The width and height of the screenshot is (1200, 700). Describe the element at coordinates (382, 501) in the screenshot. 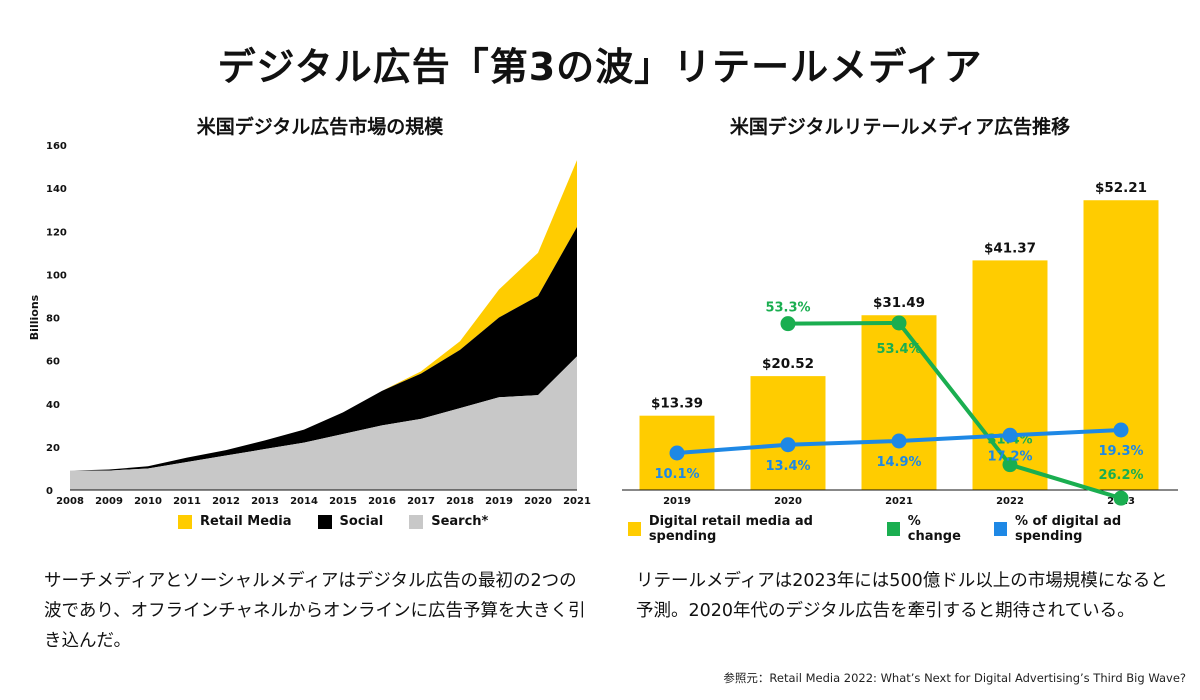

I see `x-tick-label: 2016` at that location.